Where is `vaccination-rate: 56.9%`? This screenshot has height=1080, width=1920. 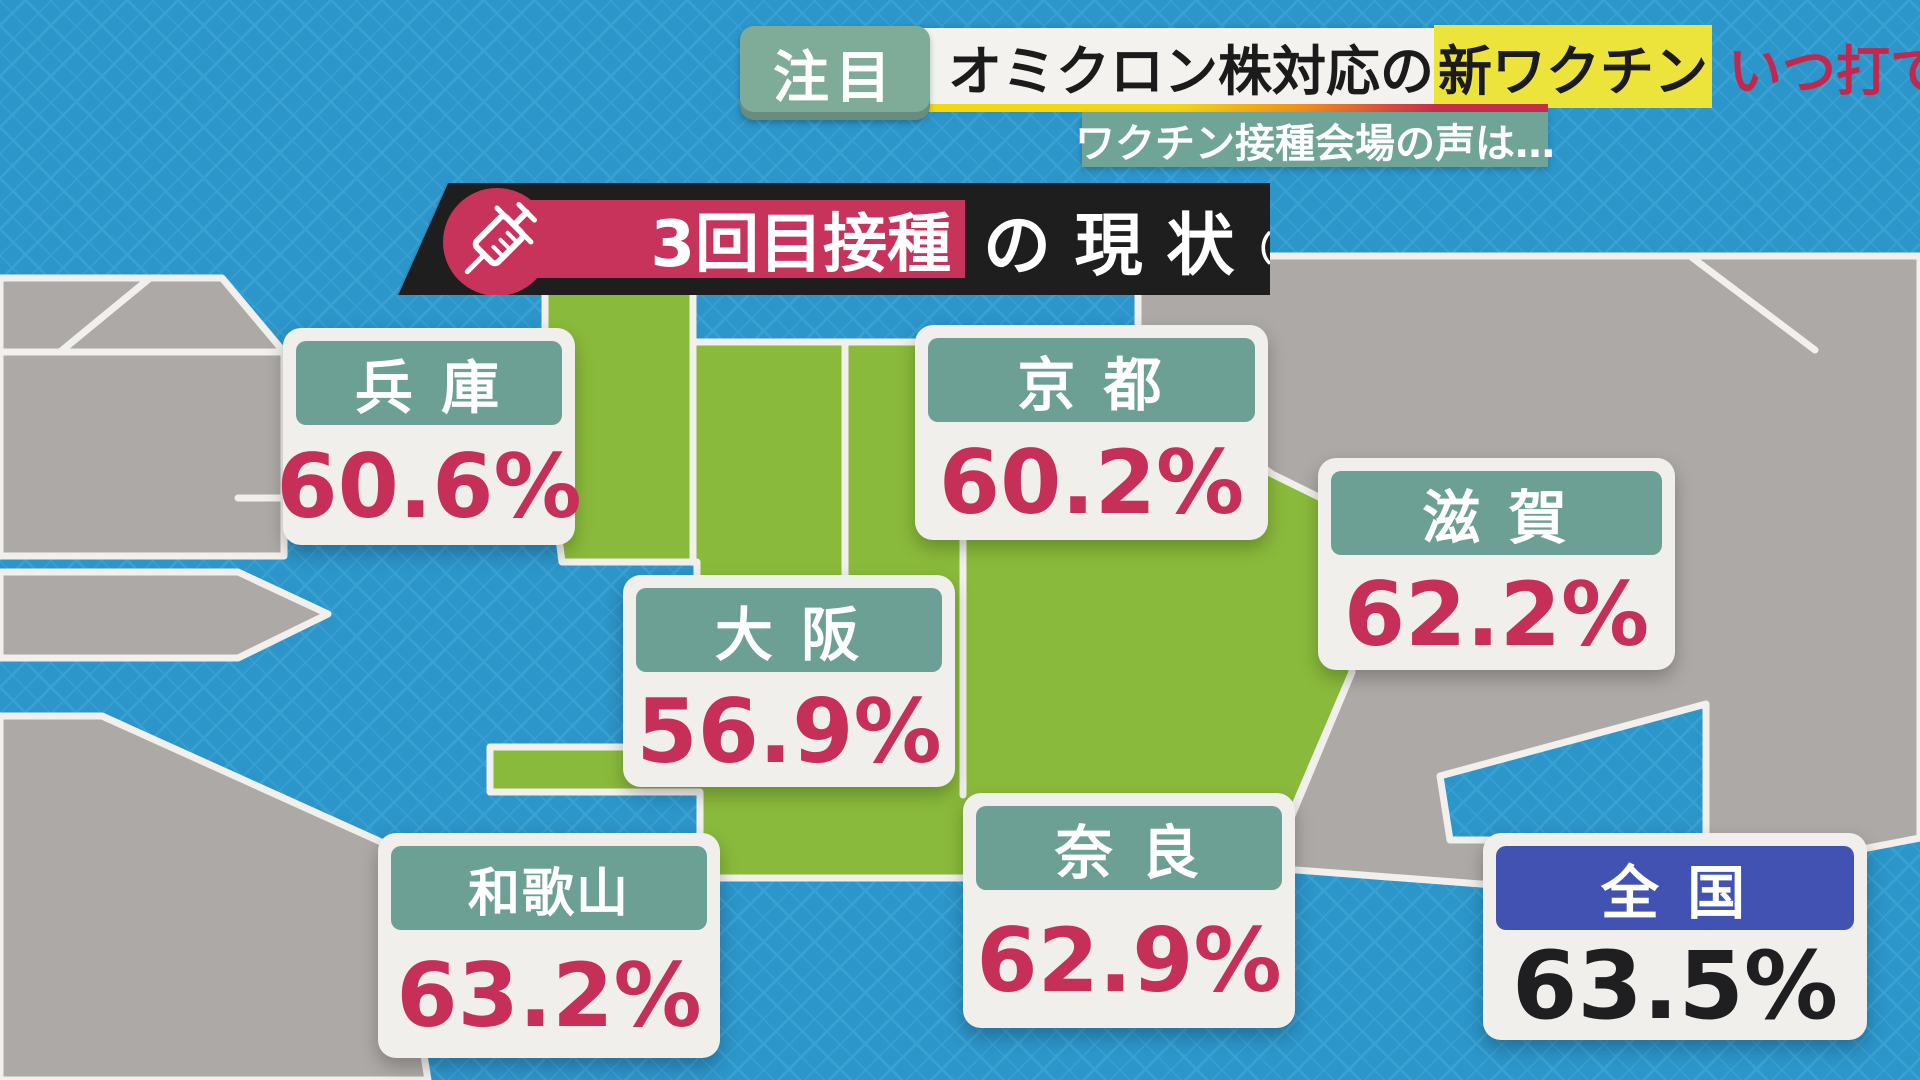
vaccination-rate: 56.9% is located at coordinates (789, 731).